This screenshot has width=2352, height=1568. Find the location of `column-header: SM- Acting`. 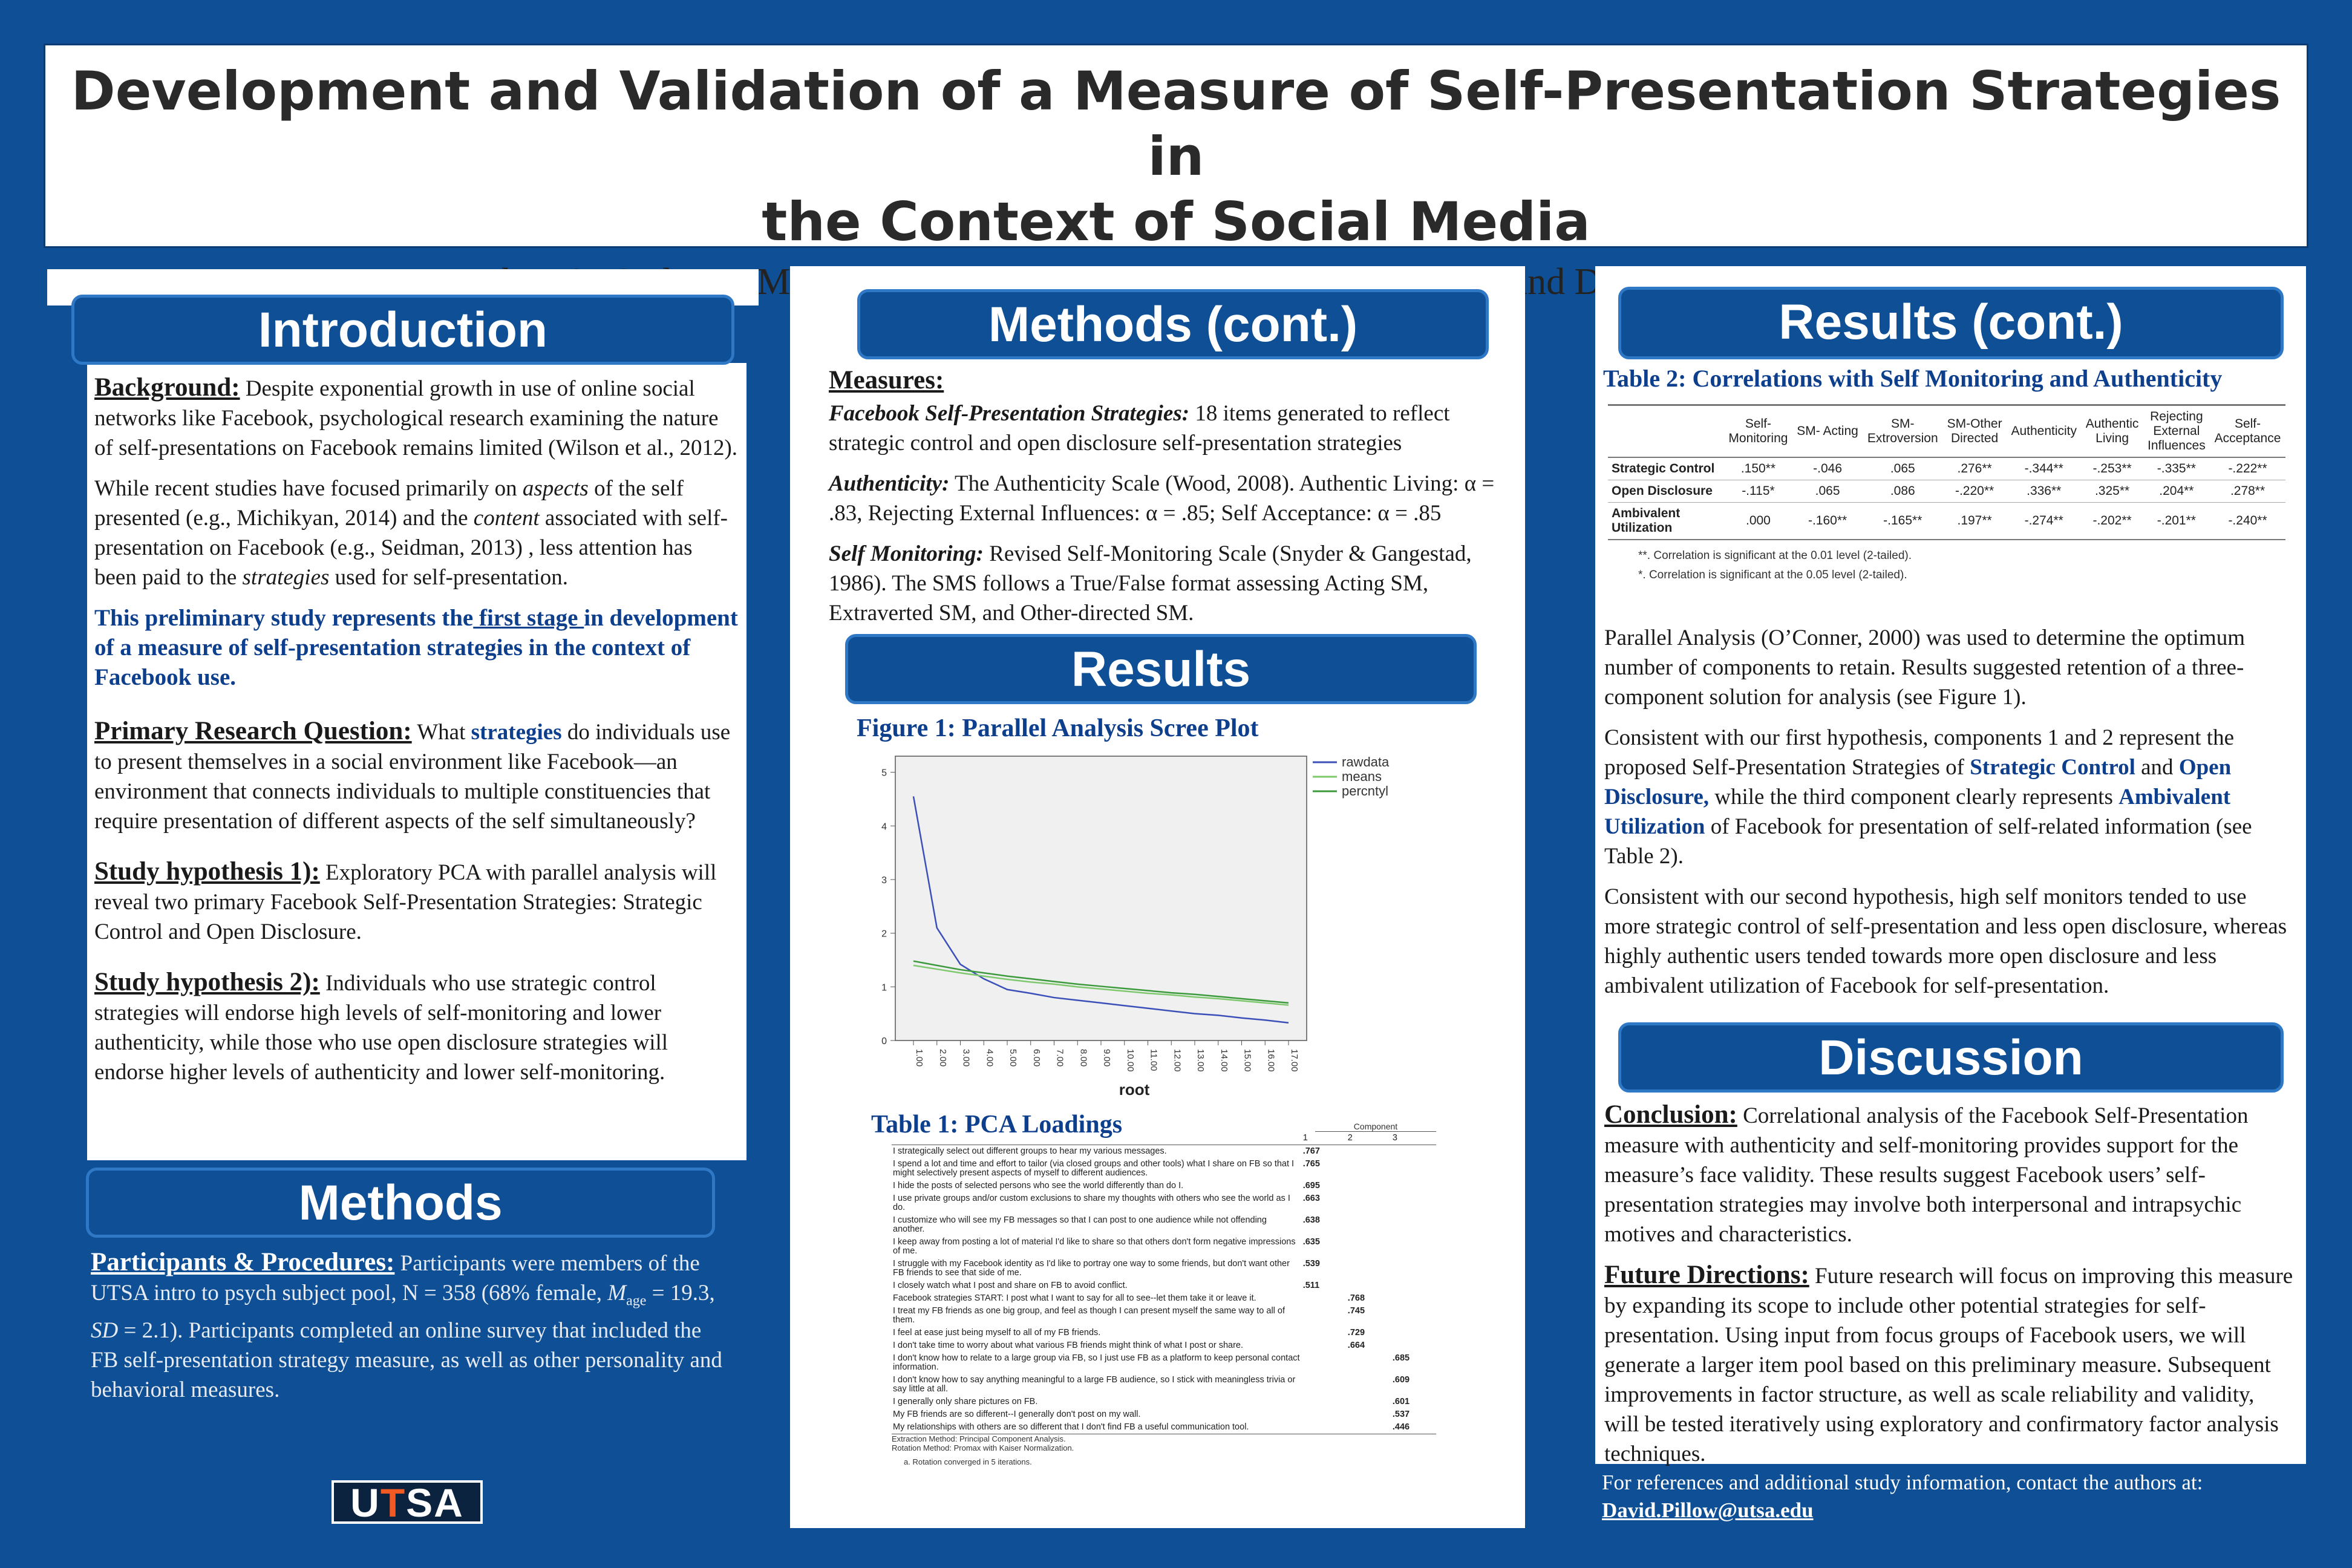

column-header: SM- Acting is located at coordinates (1828, 431).